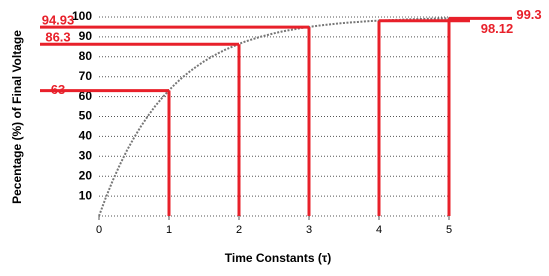  Describe the element at coordinates (86, 116) in the screenshot. I see `y-tick-label: 50` at that location.